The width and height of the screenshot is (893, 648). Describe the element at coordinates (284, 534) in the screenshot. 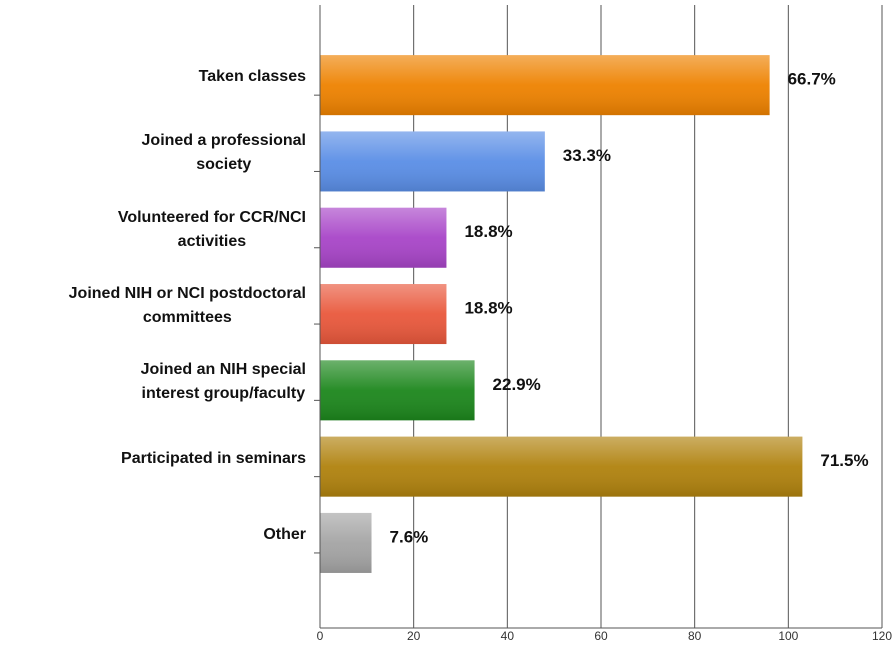

I see `category-label: Other` at that location.